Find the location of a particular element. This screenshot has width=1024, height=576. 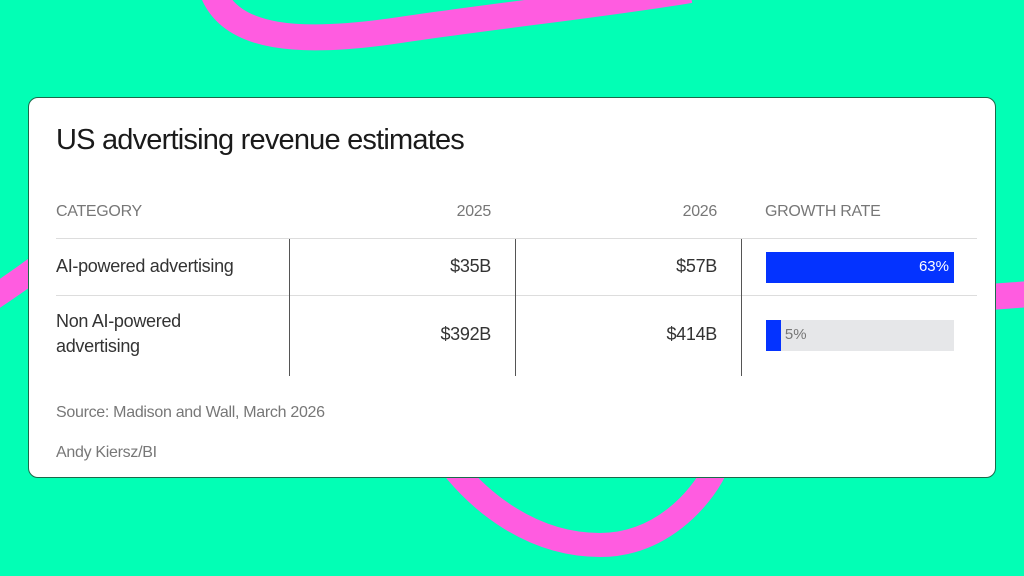

growth-label: 63% is located at coordinates (933, 266).